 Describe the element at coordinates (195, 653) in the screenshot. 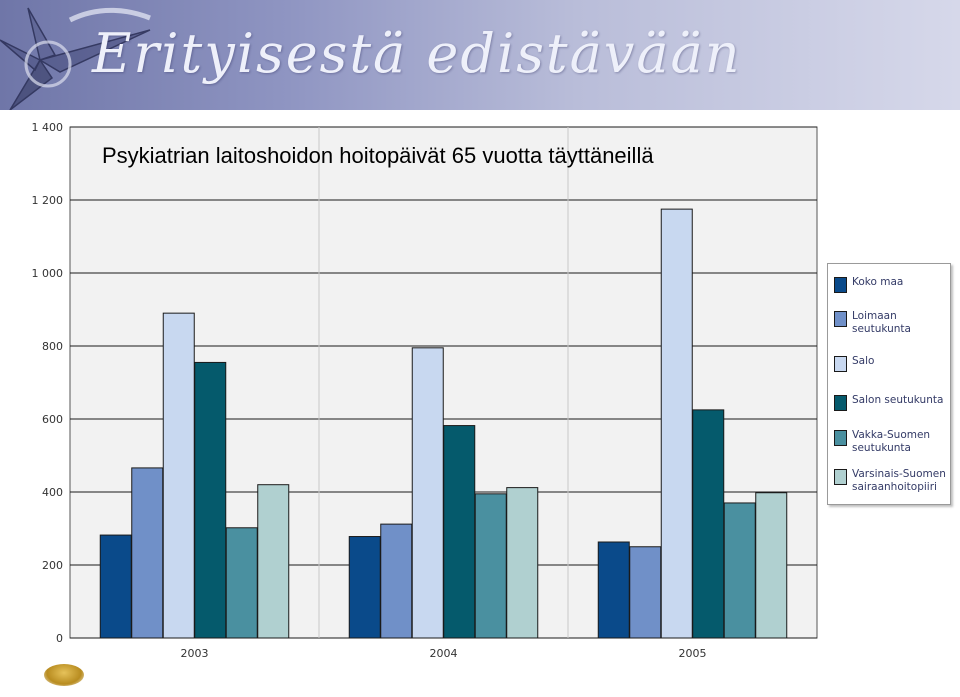

I see `x-tick-label: 2003` at that location.